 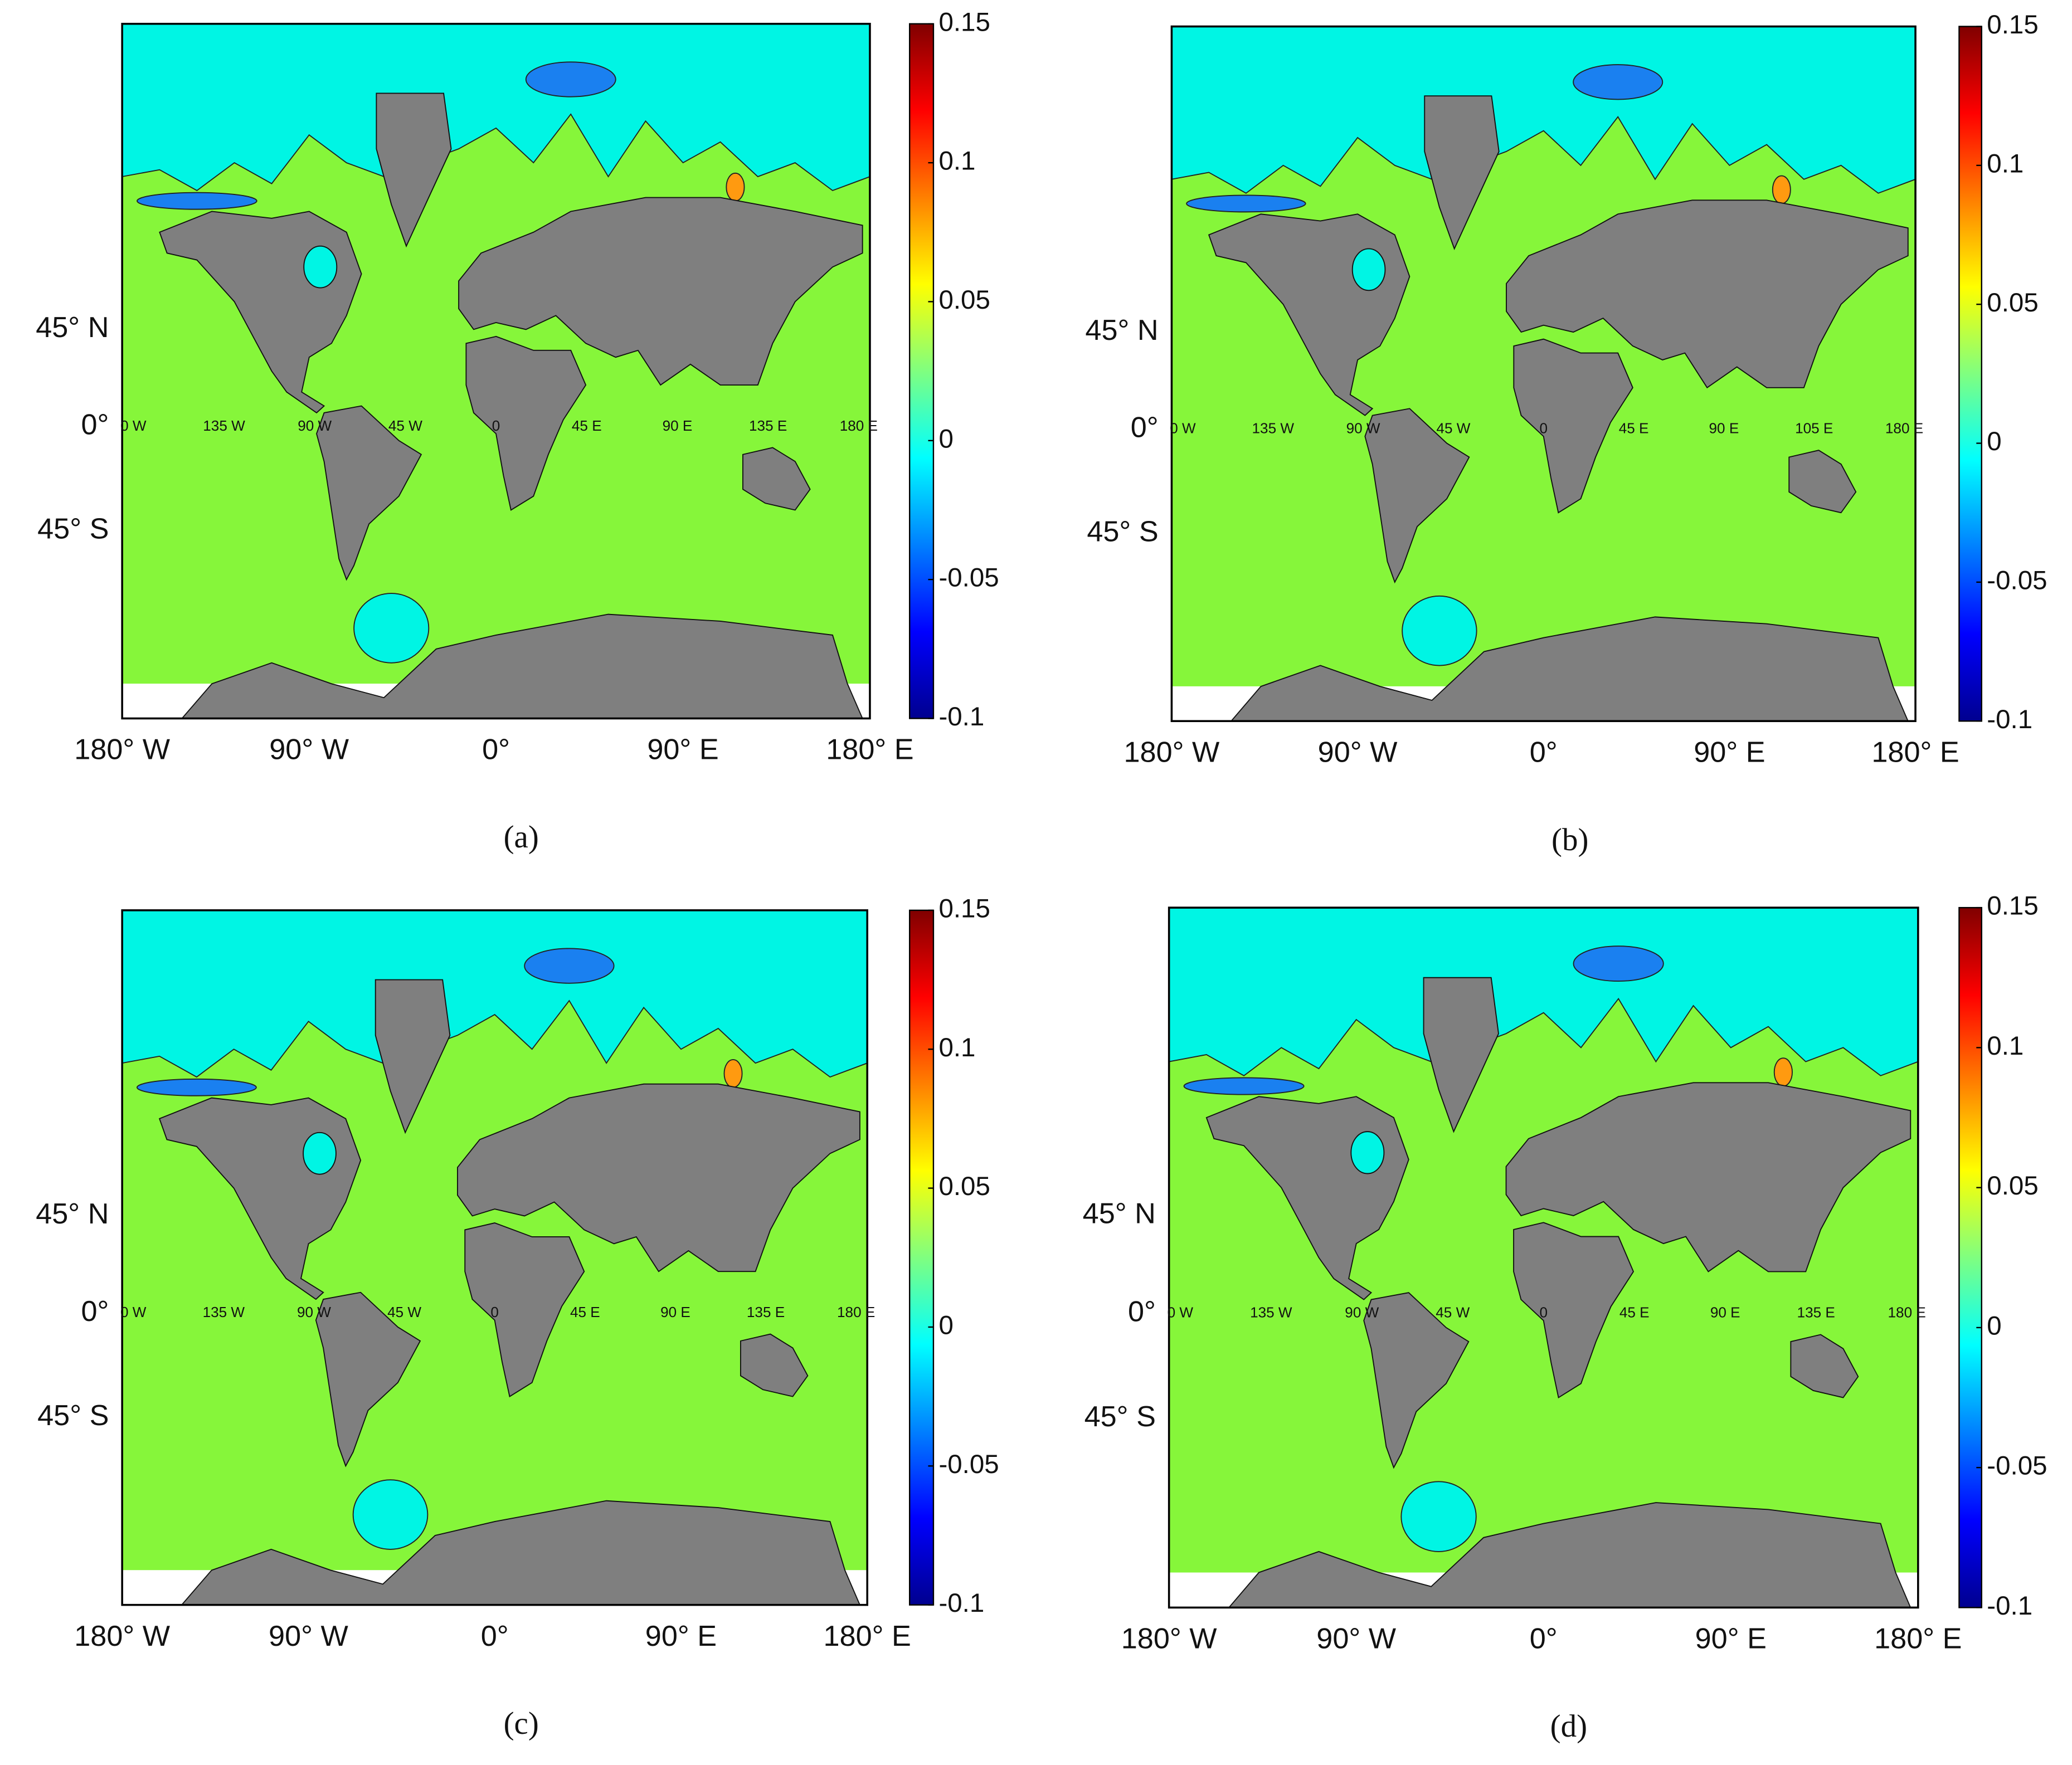 I want to click on colorbar-tick-label: 0.05, so click(x=2013, y=303).